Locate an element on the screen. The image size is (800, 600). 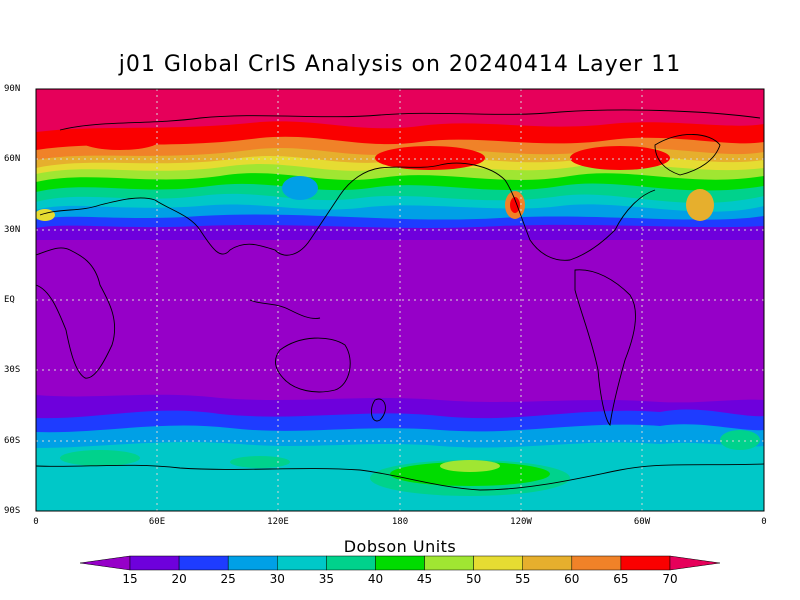
colorbar-tick-label: 65 is located at coordinates (621, 579).